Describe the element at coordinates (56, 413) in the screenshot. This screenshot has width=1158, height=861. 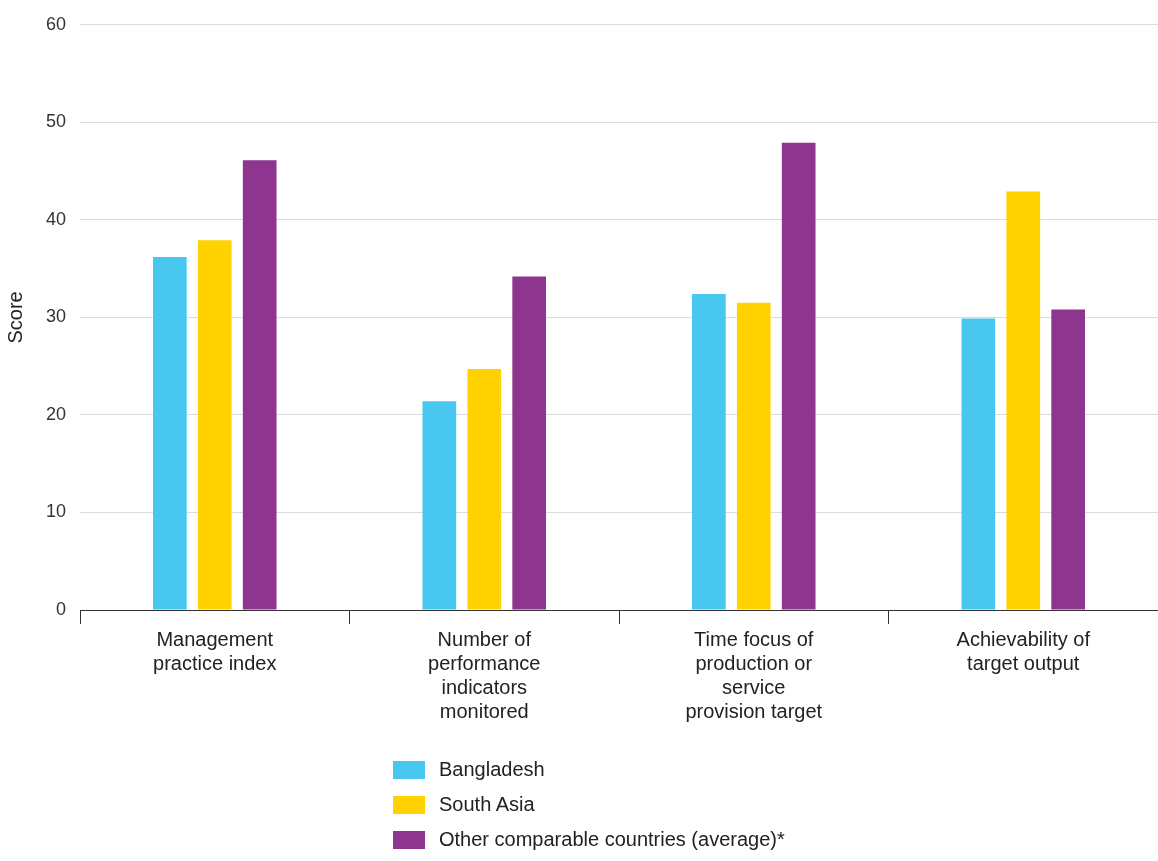
I see `y-tick-label: 20` at that location.